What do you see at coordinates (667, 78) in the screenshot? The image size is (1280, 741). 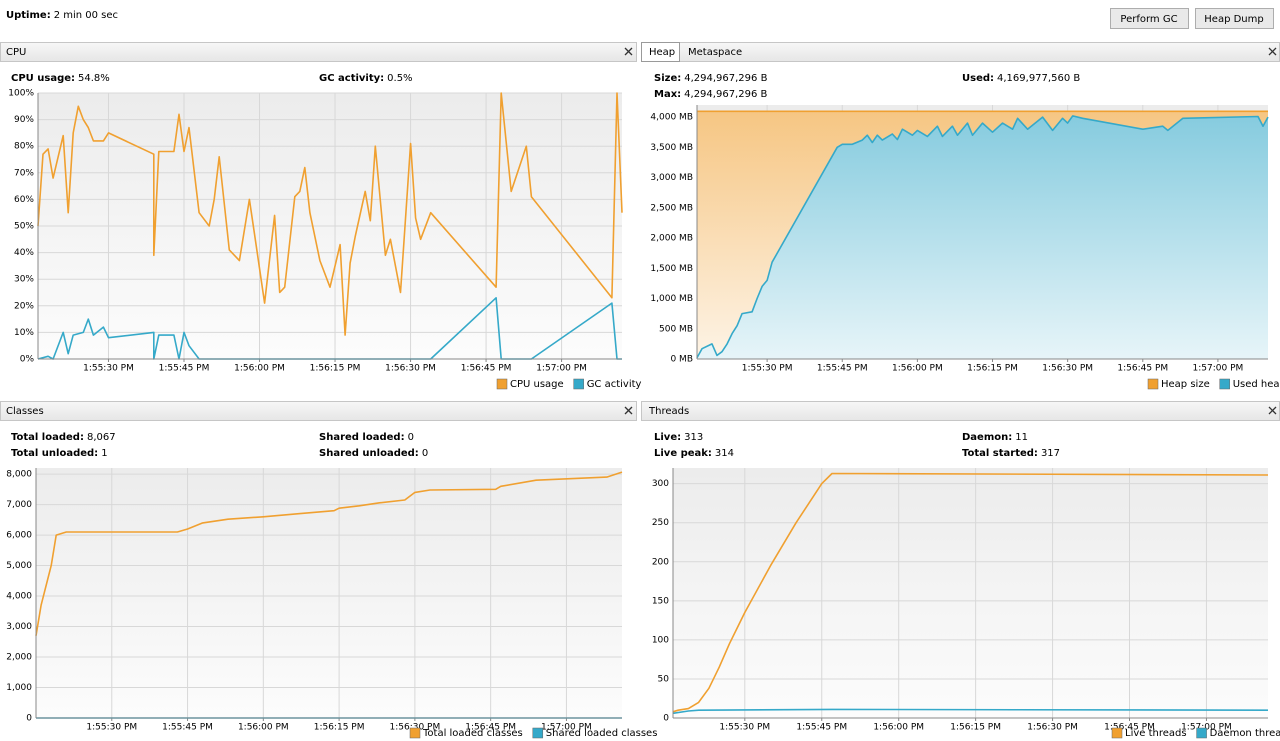 I see `stat-label: Size:` at bounding box center [667, 78].